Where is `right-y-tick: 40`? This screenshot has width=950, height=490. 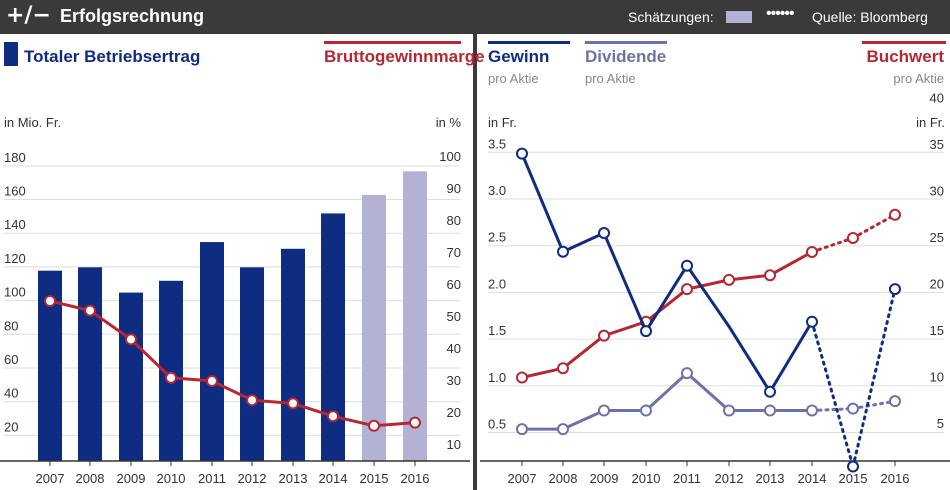
right-y-tick: 40 is located at coordinates (454, 348).